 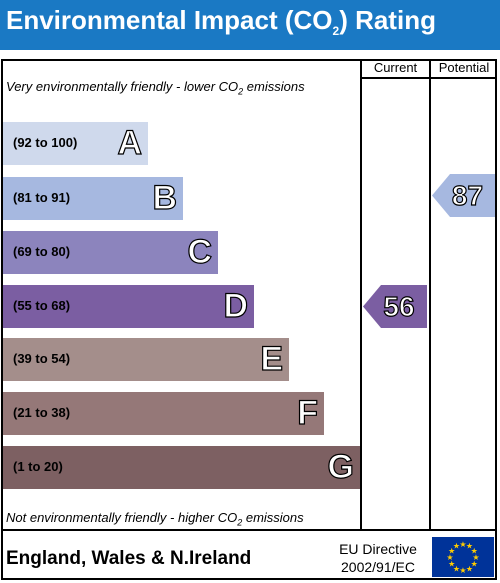 What do you see at coordinates (42, 412) in the screenshot?
I see `band-range-label: (21 to 38)` at bounding box center [42, 412].